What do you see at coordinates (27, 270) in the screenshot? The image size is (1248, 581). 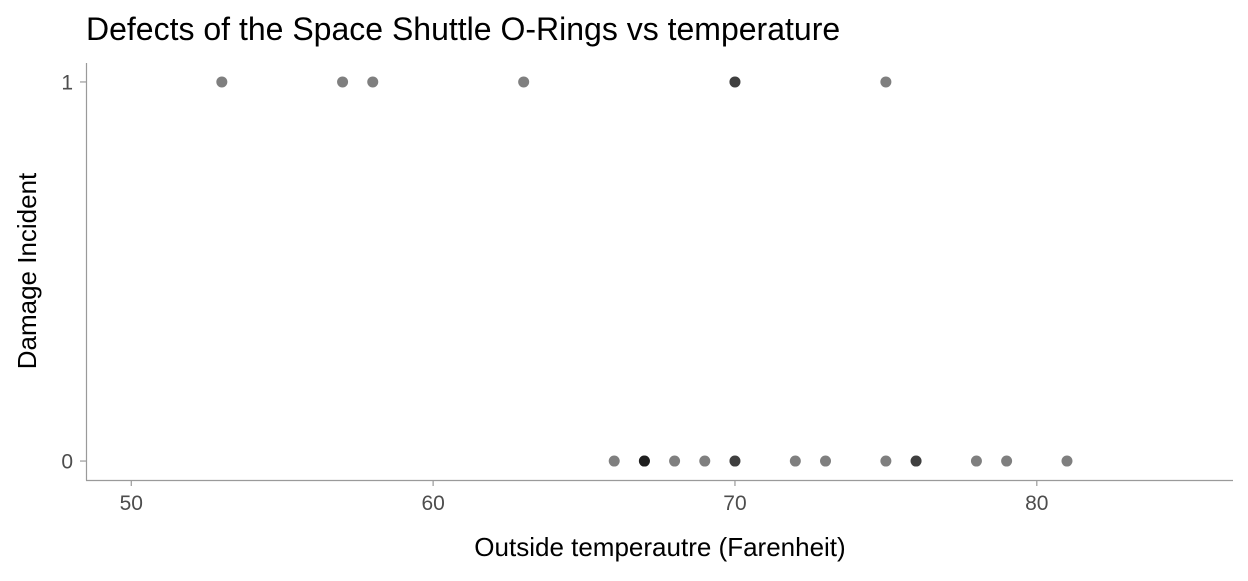 I see `y-axis-label: Damage Incident` at bounding box center [27, 270].